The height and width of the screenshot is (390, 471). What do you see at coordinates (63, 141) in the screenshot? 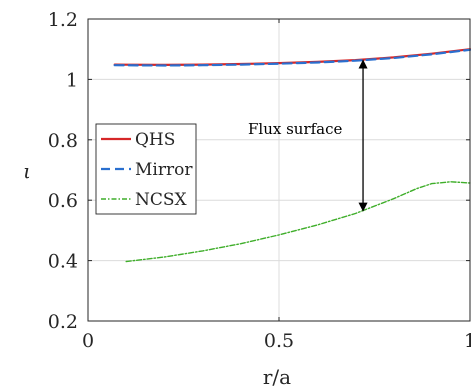
I see `y-tick-label: 0.8` at bounding box center [63, 141].